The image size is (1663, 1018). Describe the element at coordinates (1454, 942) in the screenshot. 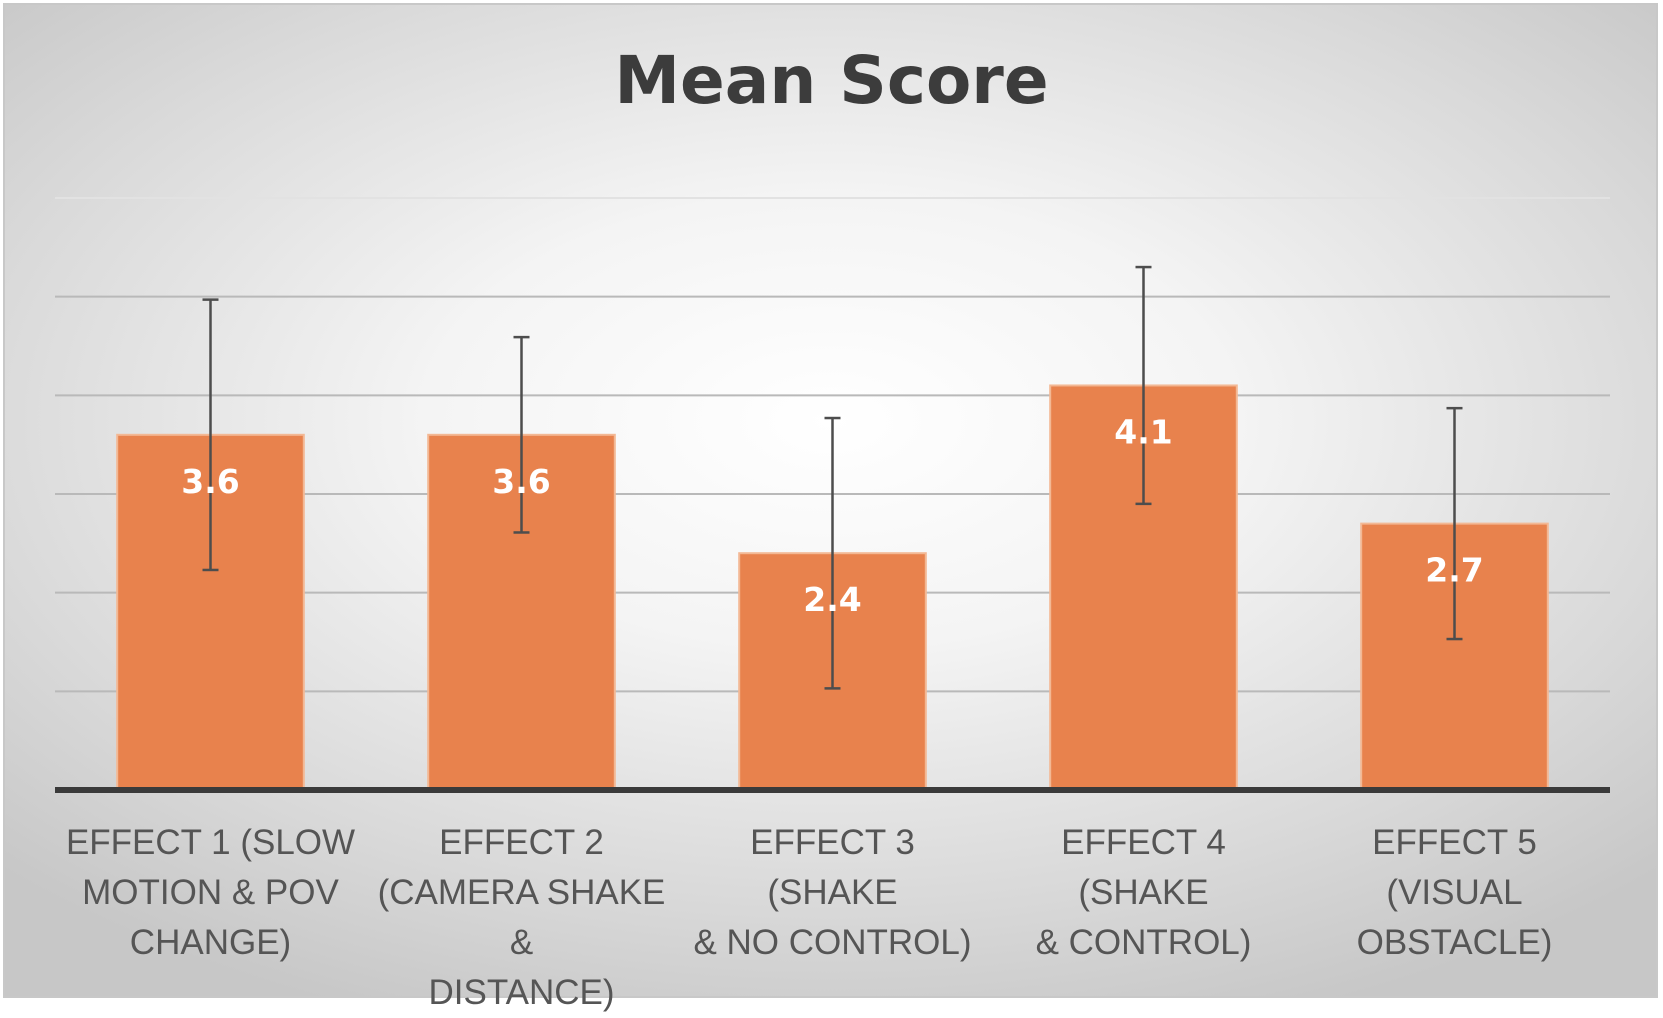

I see `x-tick-label-line: OBSTACLE)` at that location.